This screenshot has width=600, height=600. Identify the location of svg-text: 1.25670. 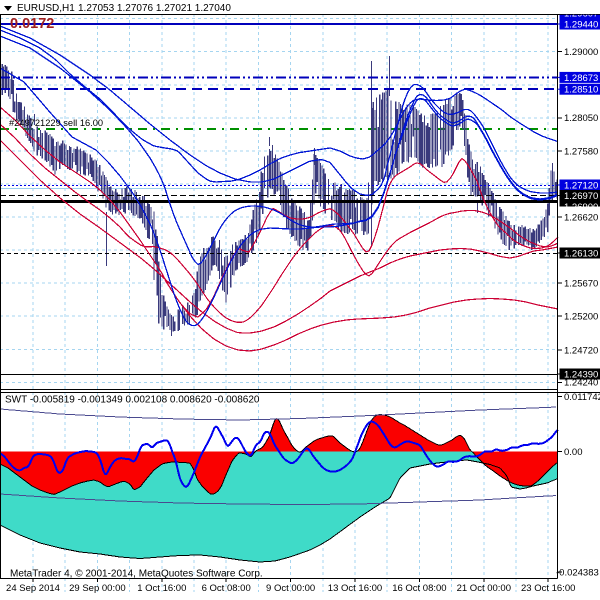
(581, 284).